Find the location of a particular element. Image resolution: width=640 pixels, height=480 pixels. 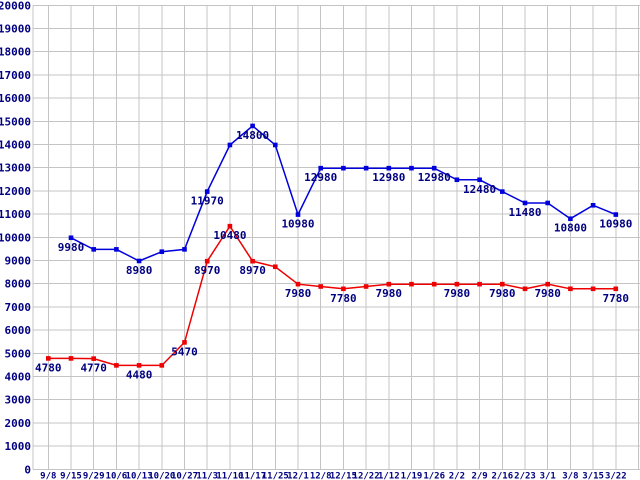

y-axis-tick-label: 5000 is located at coordinates (18, 353).